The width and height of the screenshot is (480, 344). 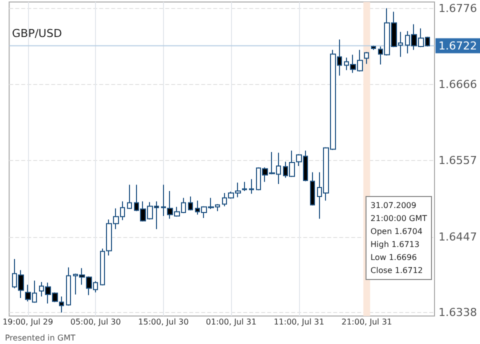 What do you see at coordinates (231, 322) in the screenshot?
I see `x-tick-label: 01:00, Jul 31` at bounding box center [231, 322].